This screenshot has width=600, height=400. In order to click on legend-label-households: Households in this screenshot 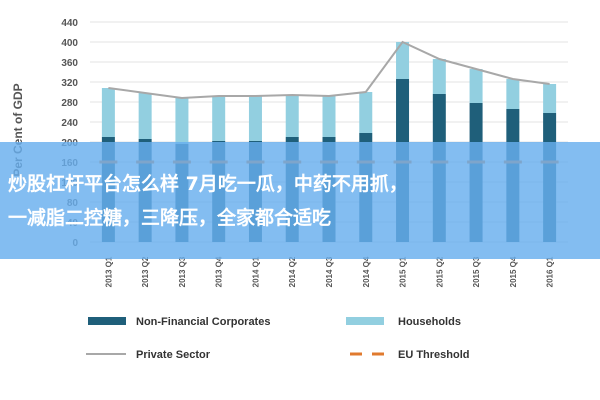, I will do `click(429, 322)`.